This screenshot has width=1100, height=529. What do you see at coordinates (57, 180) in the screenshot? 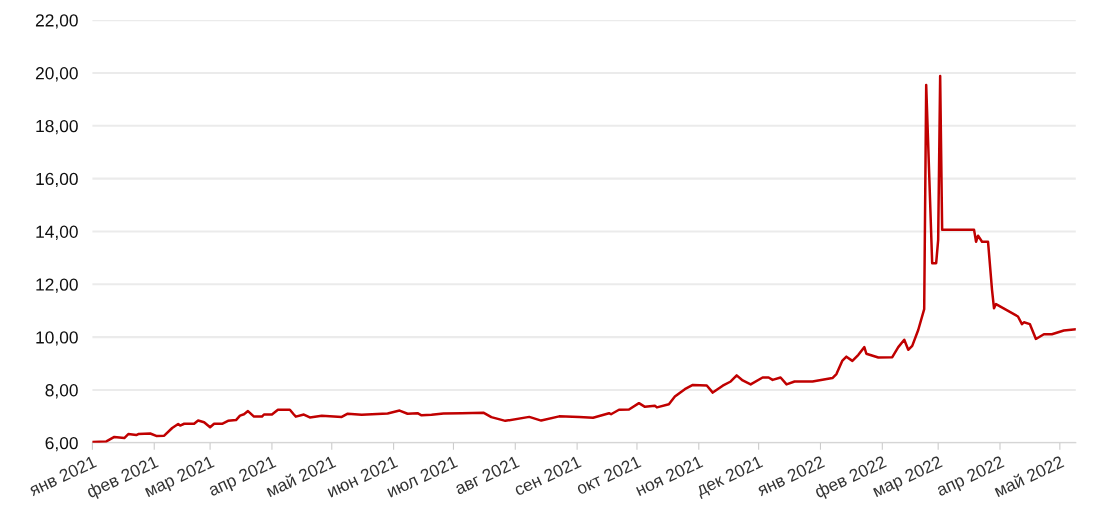
I see `y-tick-label: 16,00` at bounding box center [57, 180].